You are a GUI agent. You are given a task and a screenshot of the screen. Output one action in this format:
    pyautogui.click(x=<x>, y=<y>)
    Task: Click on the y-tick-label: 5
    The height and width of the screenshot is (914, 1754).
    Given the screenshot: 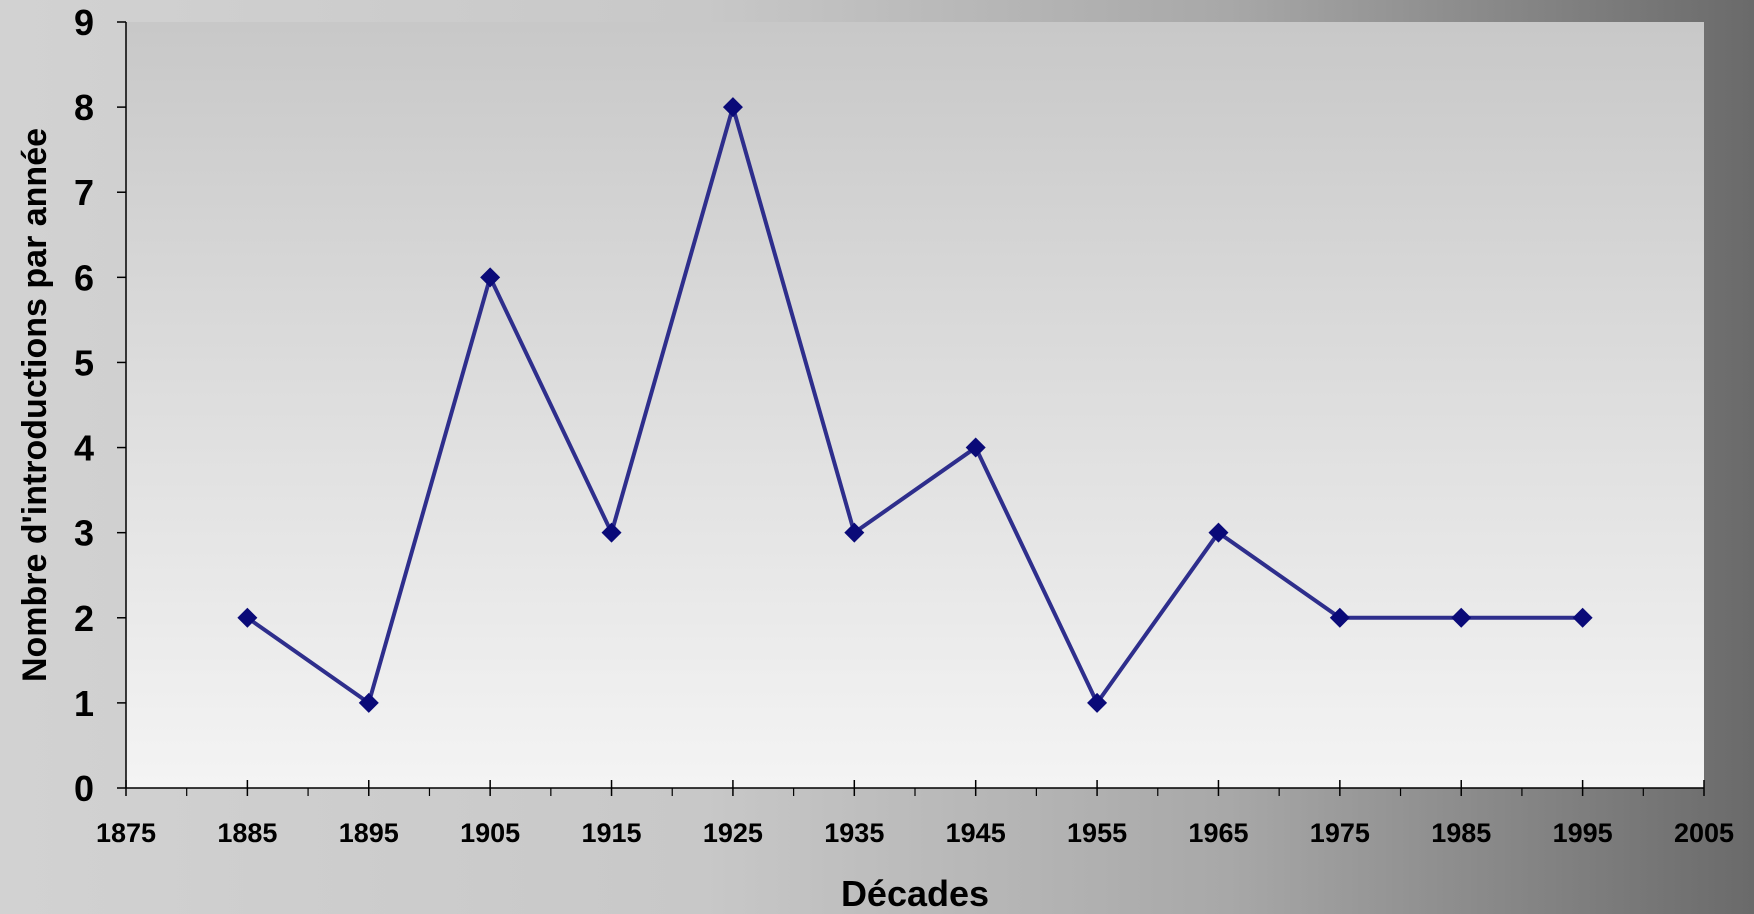 What is the action you would take?
    pyautogui.click(x=84, y=362)
    